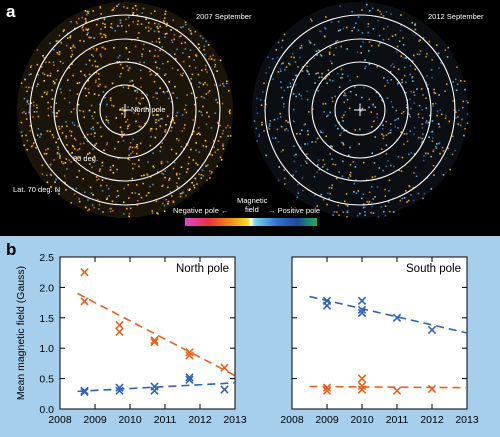 The image size is (500, 437). I want to click on right-map-date: 2012 September, so click(456, 16).